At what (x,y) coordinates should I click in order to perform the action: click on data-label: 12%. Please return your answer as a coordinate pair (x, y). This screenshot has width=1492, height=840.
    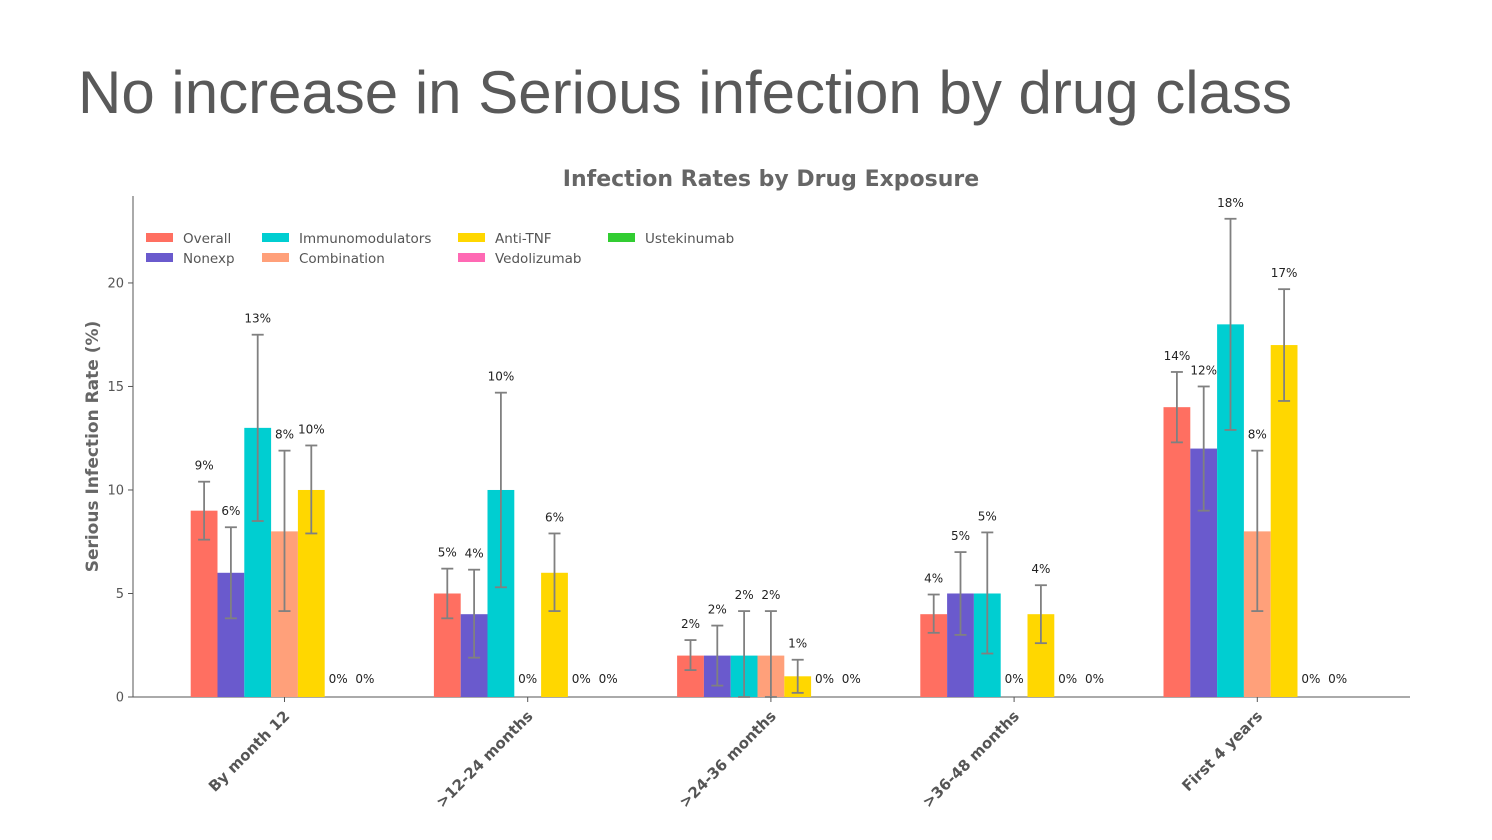
    Looking at the image, I should click on (1203, 370).